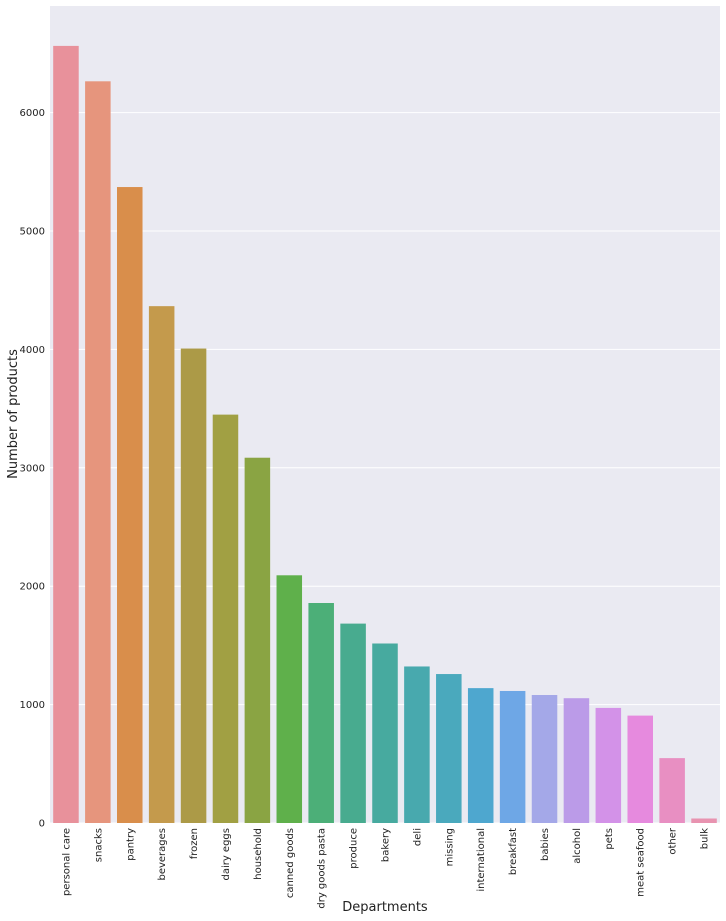 Image resolution: width=726 pixels, height=921 pixels. I want to click on bar-dairy-eggs, so click(225, 618).